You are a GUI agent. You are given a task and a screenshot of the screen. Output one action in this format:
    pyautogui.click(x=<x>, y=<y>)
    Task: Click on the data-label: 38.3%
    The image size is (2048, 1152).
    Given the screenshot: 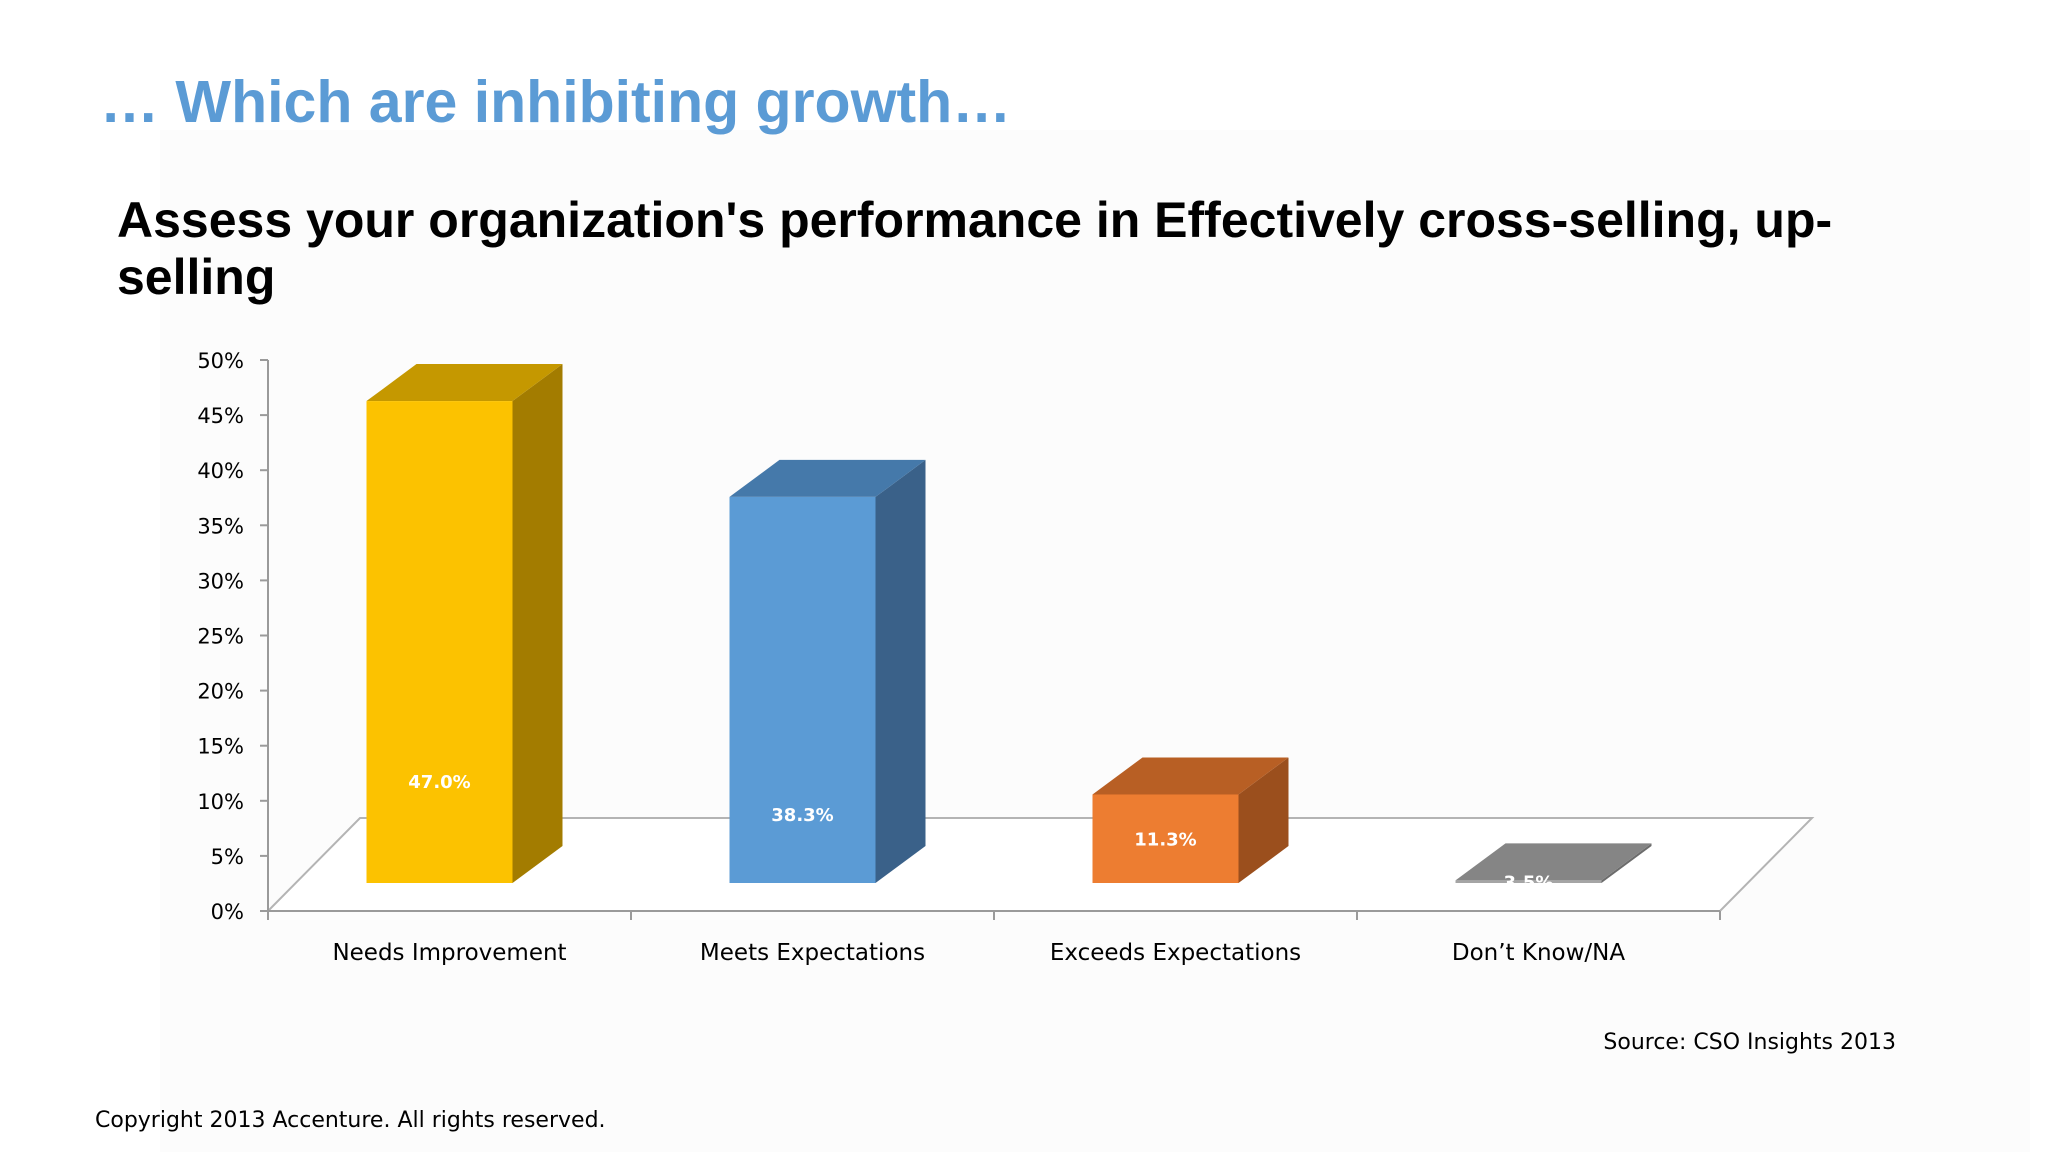 What is the action you would take?
    pyautogui.click(x=802, y=815)
    